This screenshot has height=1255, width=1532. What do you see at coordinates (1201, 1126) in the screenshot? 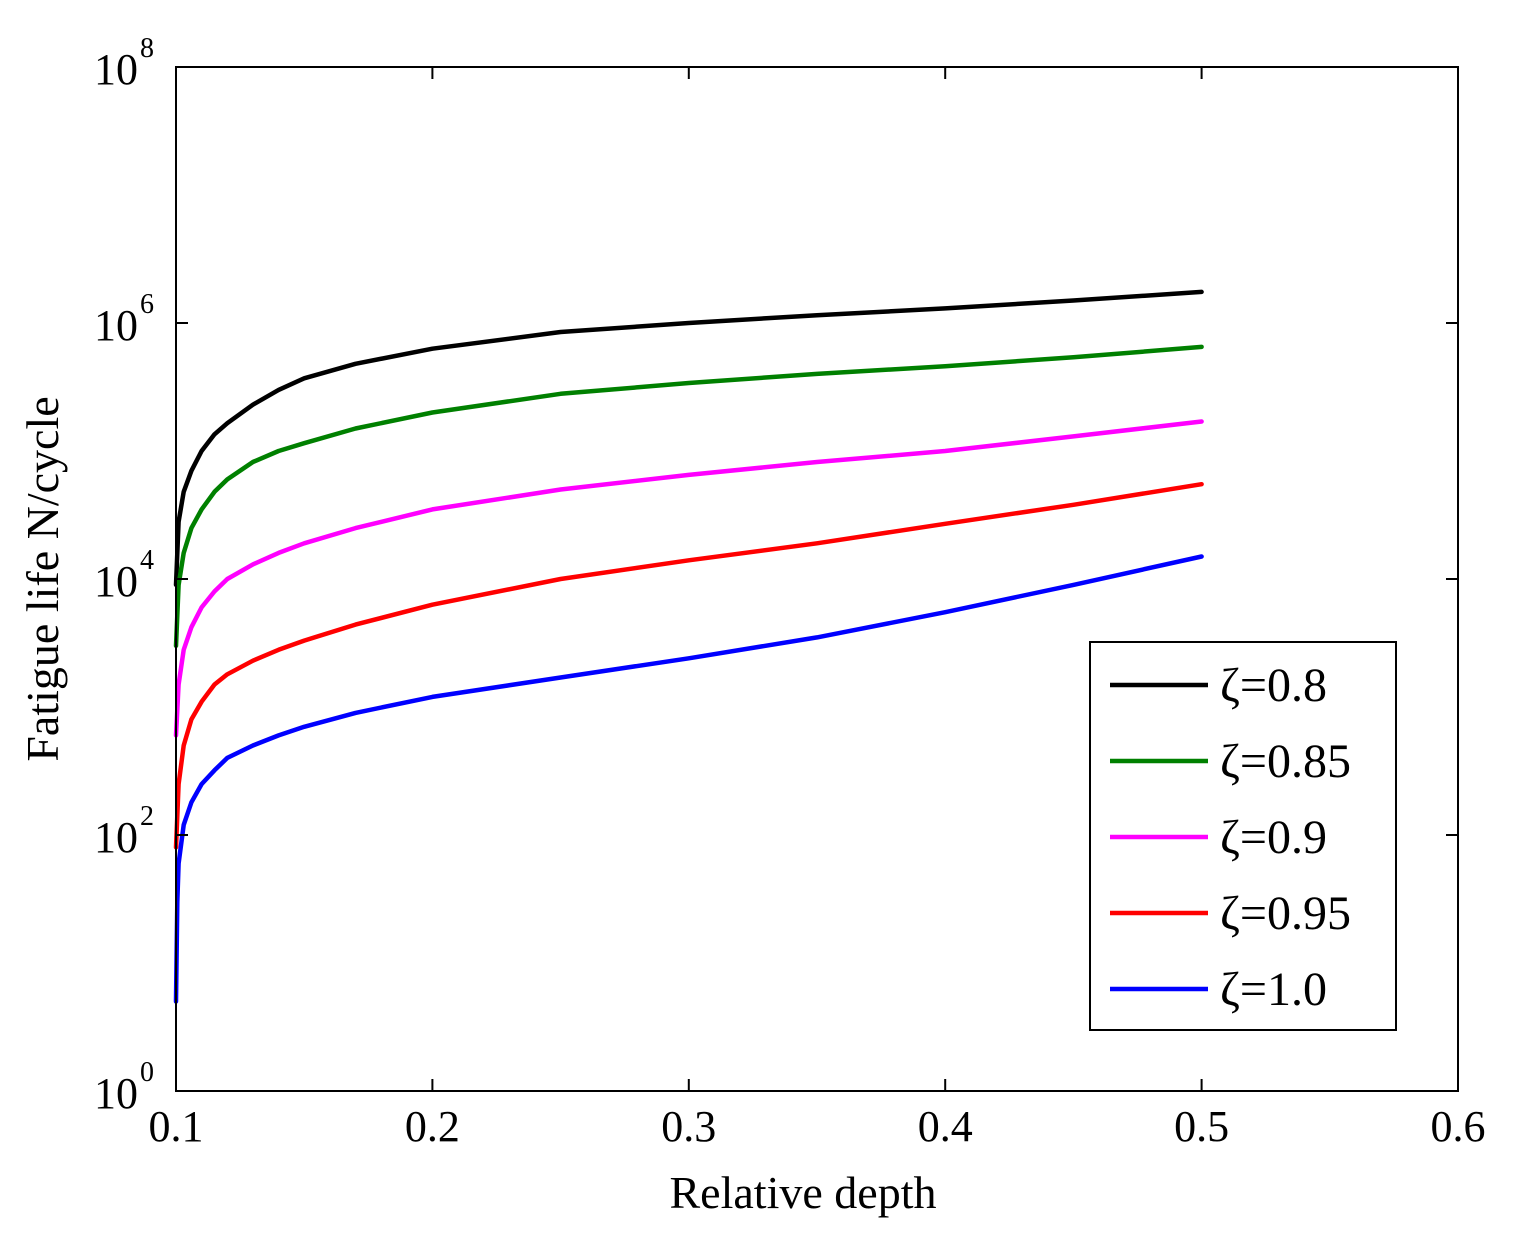
I see `x-tick-label-4: 0.5` at bounding box center [1201, 1126].